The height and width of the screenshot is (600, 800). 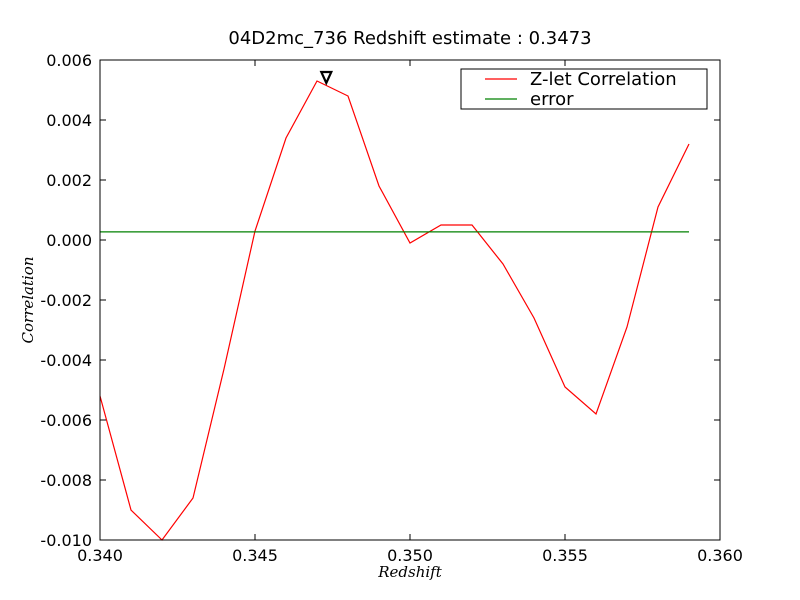 I want to click on x-tick-label: 0.360, so click(x=720, y=555).